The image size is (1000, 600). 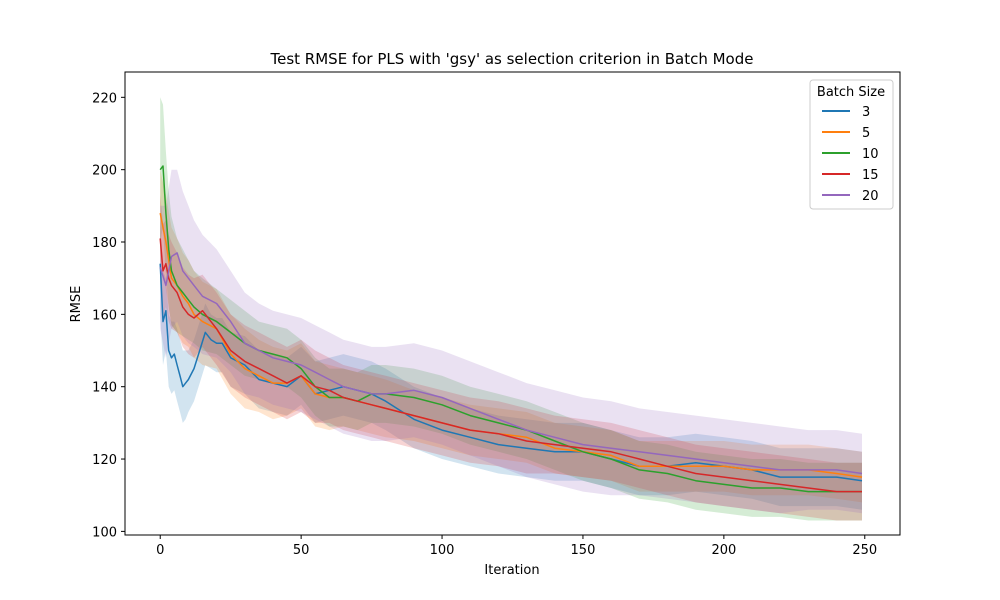 What do you see at coordinates (870, 196) in the screenshot?
I see `legend-label-20: 20` at bounding box center [870, 196].